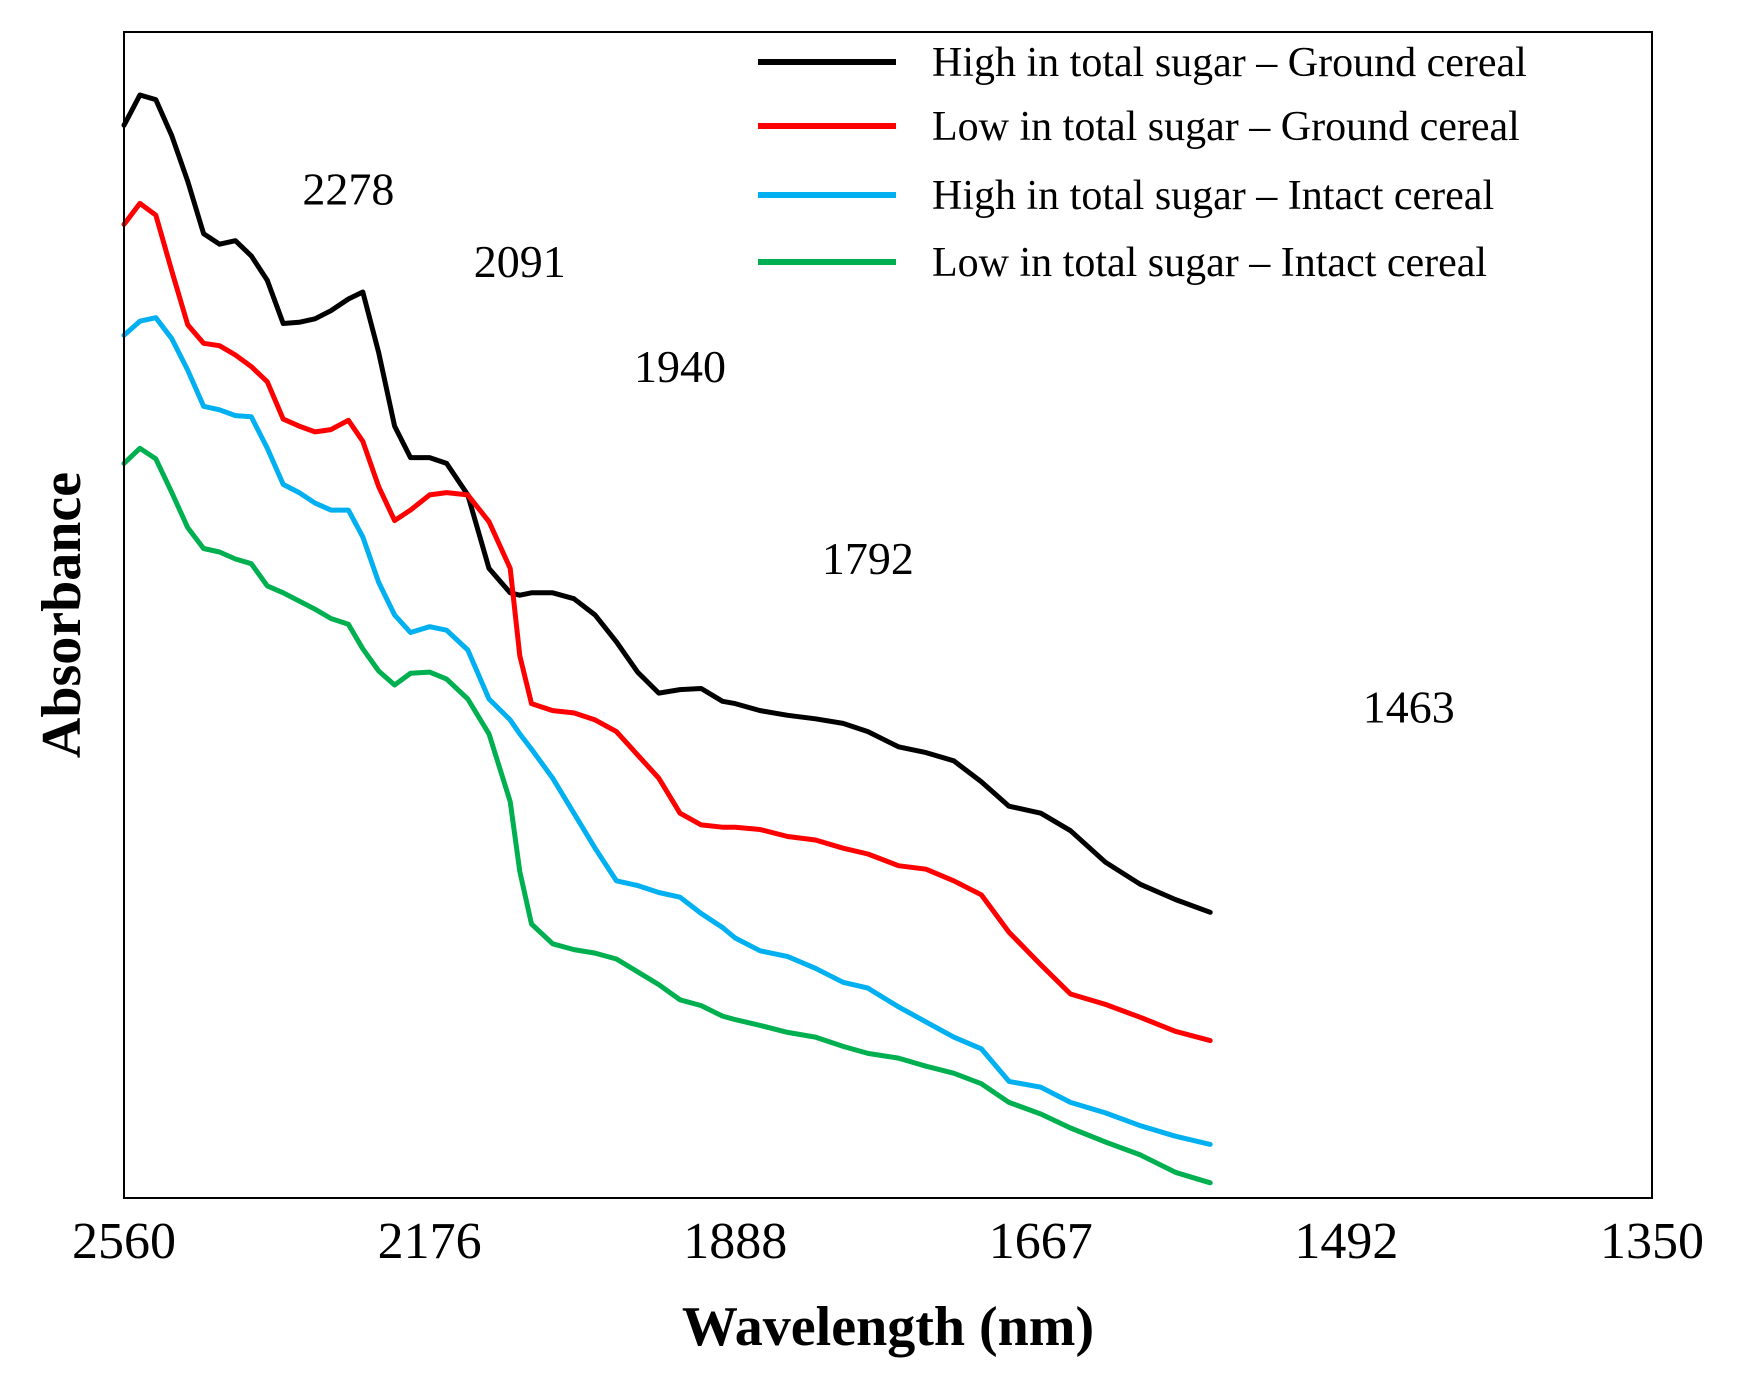 The height and width of the screenshot is (1388, 1737). Describe the element at coordinates (430, 1241) in the screenshot. I see `x-tick-label-2176: 2176` at that location.